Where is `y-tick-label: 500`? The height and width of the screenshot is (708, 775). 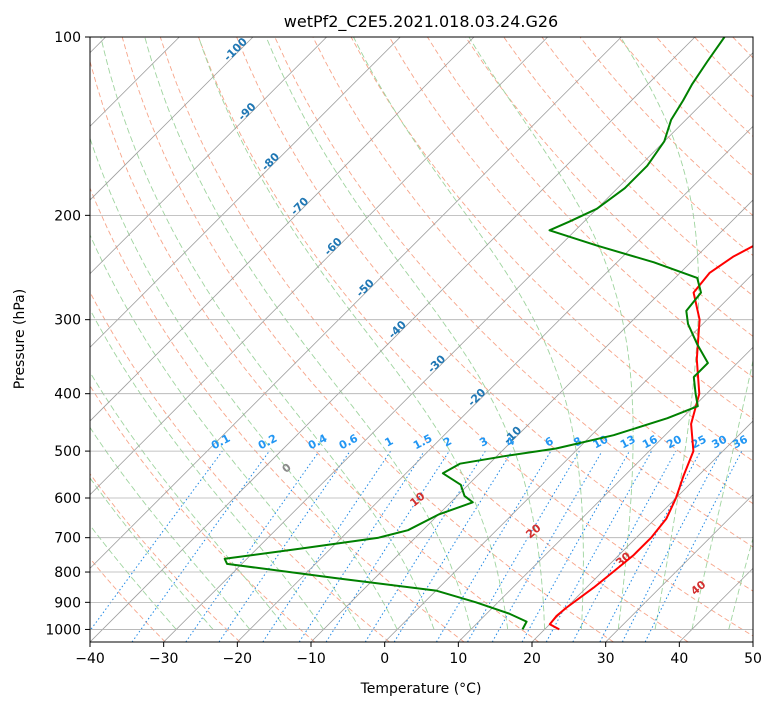 y-tick-label: 500 is located at coordinates (67, 452).